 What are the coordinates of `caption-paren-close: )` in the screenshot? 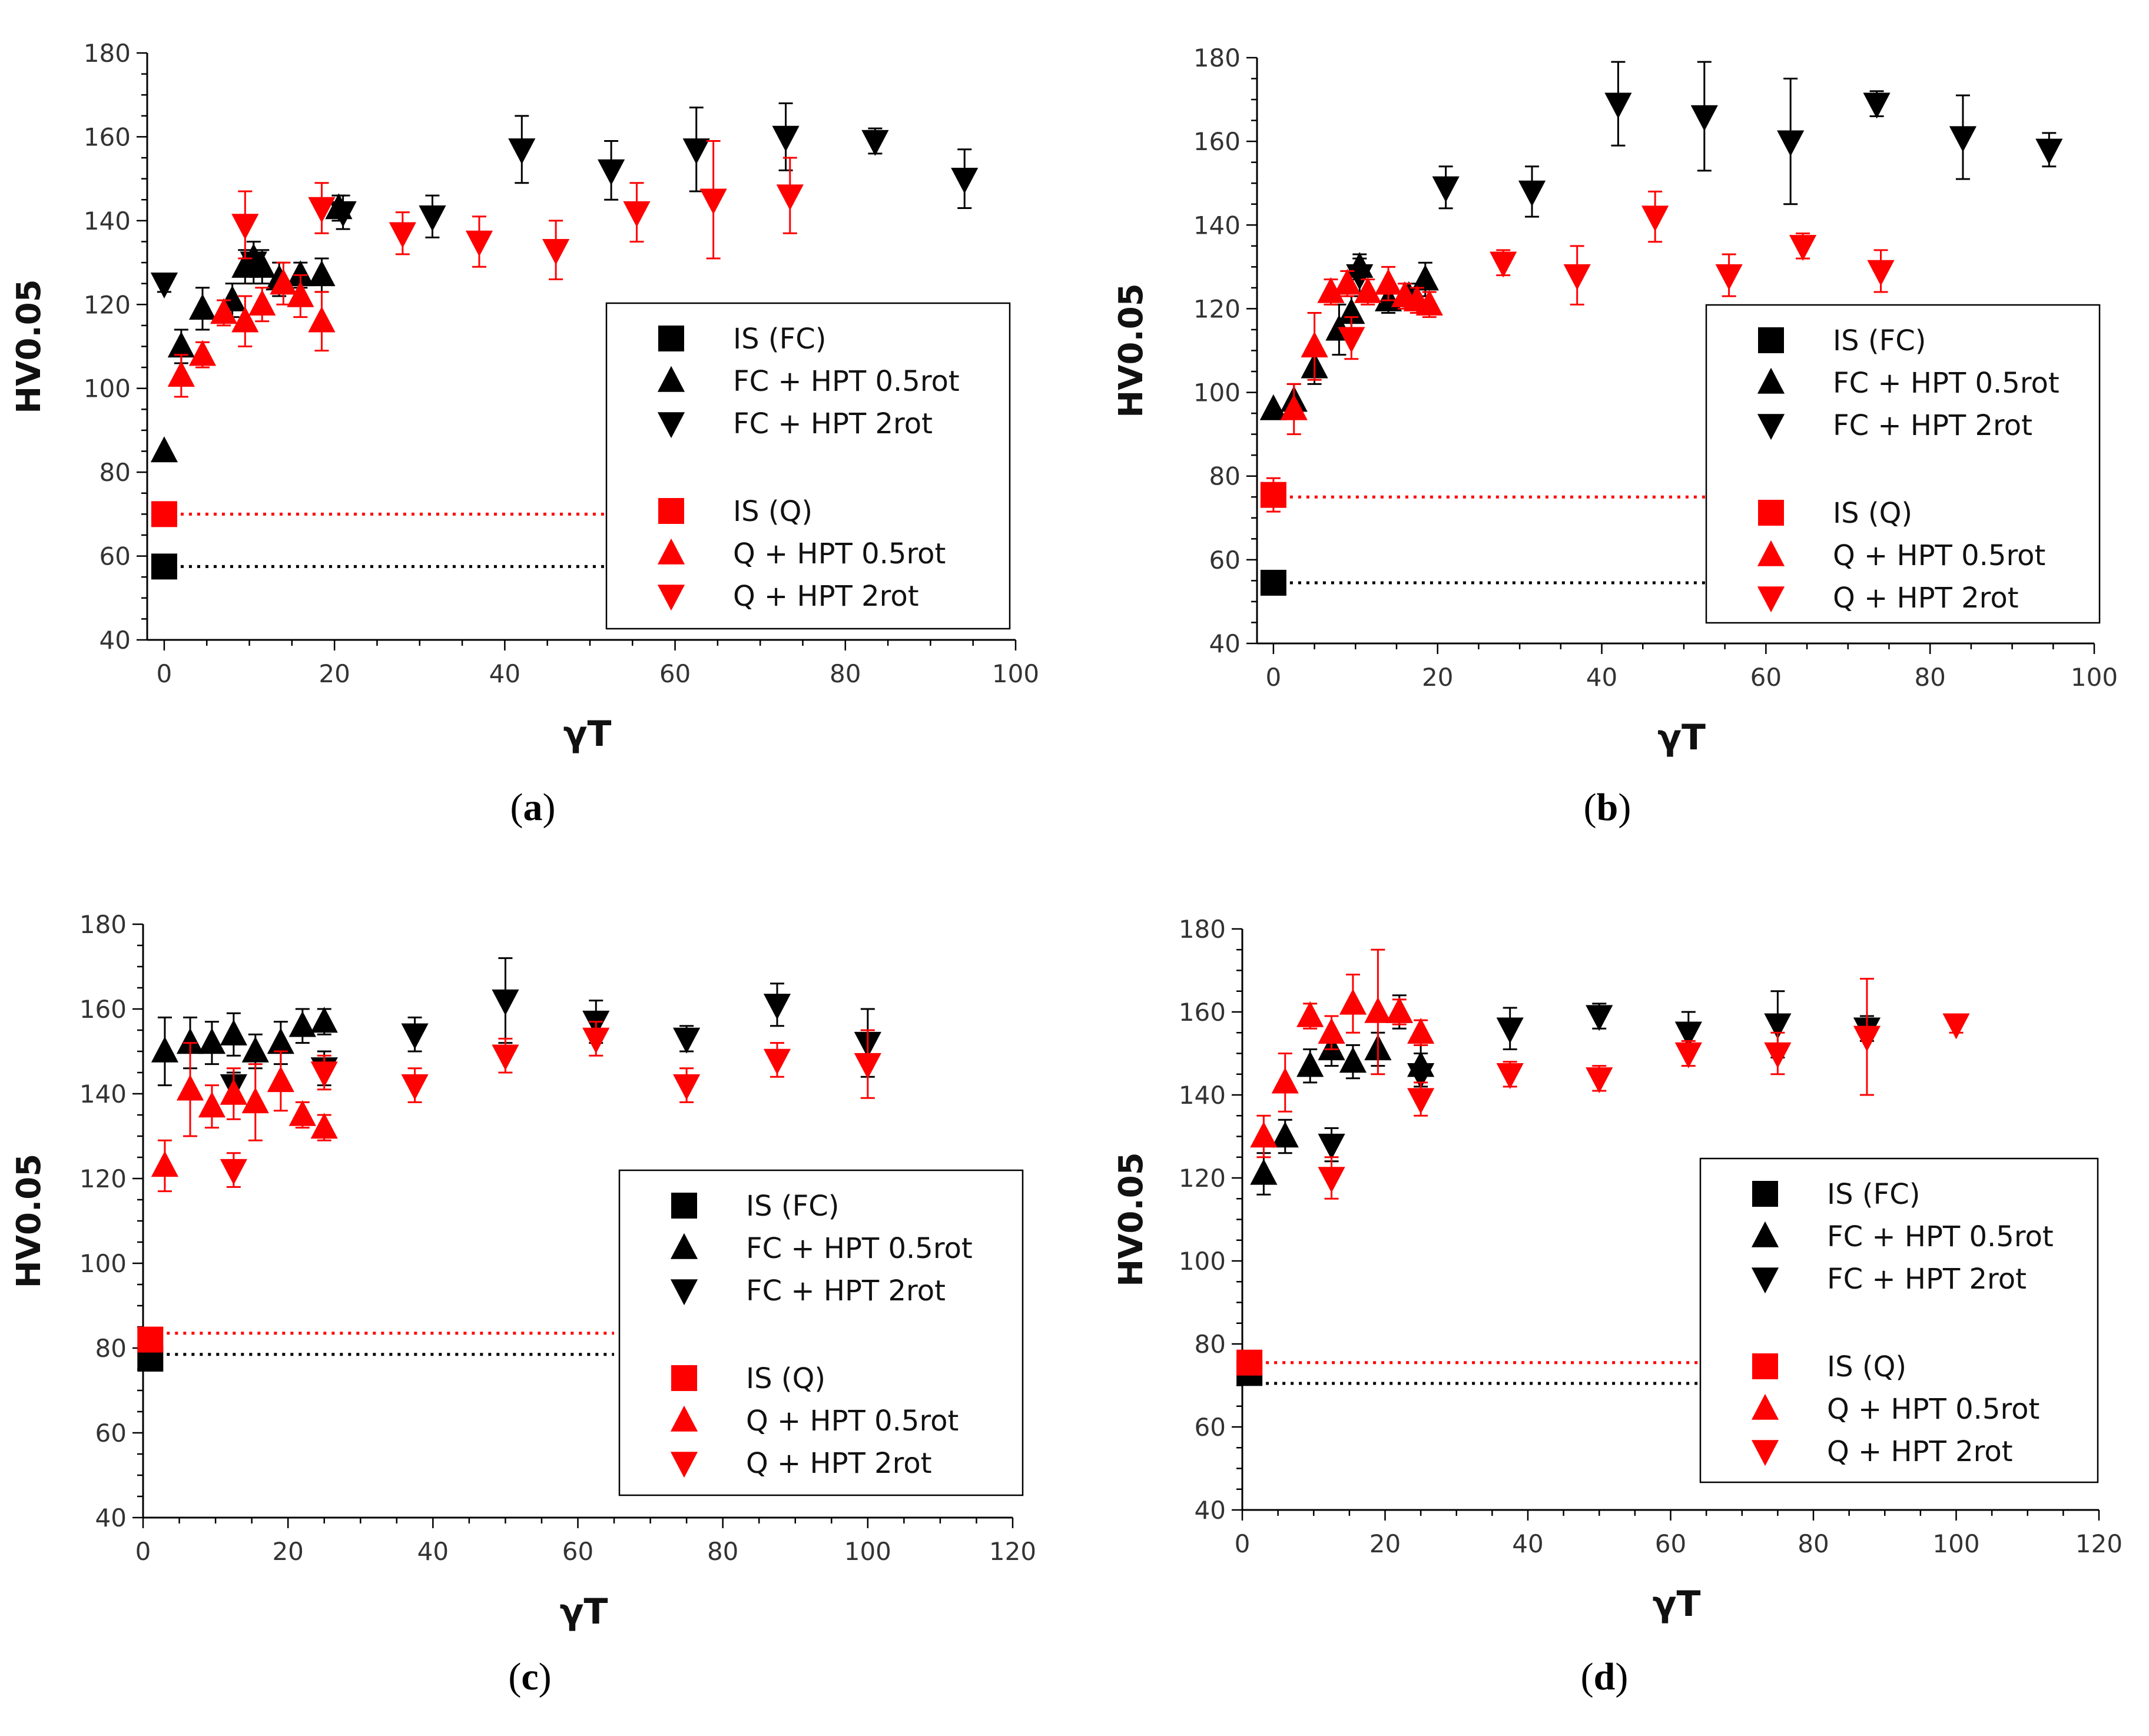 It's located at (545, 1676).